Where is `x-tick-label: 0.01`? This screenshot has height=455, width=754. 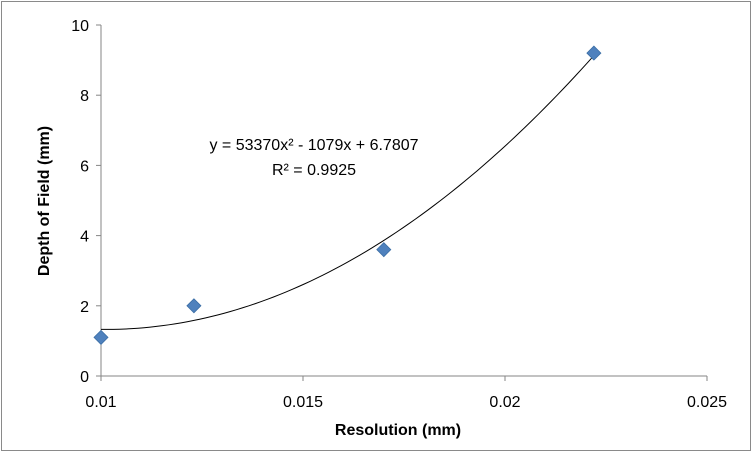 x-tick-label: 0.01 is located at coordinates (100, 402).